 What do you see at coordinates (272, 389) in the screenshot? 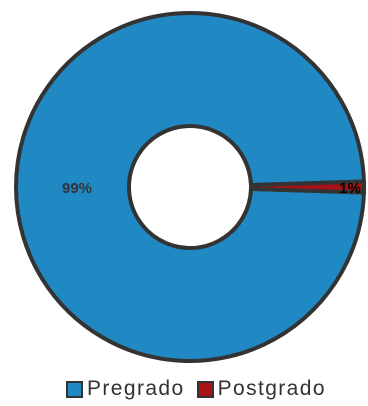
I see `legend-label-postgrado: Postgrado` at bounding box center [272, 389].